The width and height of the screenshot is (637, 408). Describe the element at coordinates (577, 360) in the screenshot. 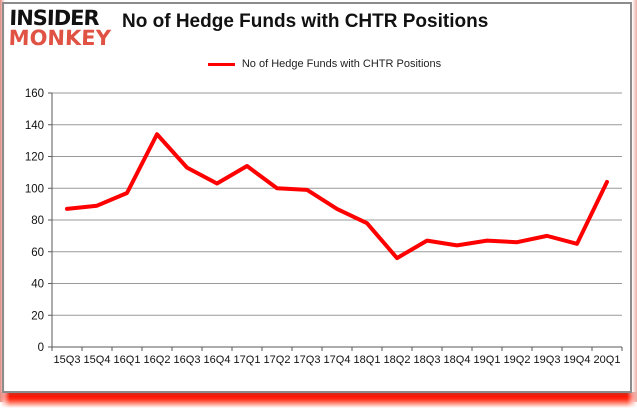

I see `x-tick-label: 19Q4` at that location.